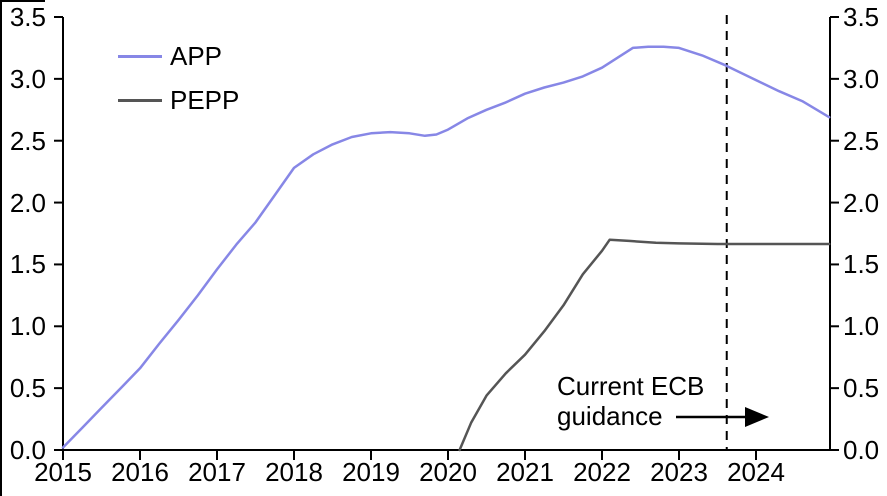 The image size is (887, 496). What do you see at coordinates (27, 17) in the screenshot?
I see `y-axis-label-left: 3.5` at bounding box center [27, 17].